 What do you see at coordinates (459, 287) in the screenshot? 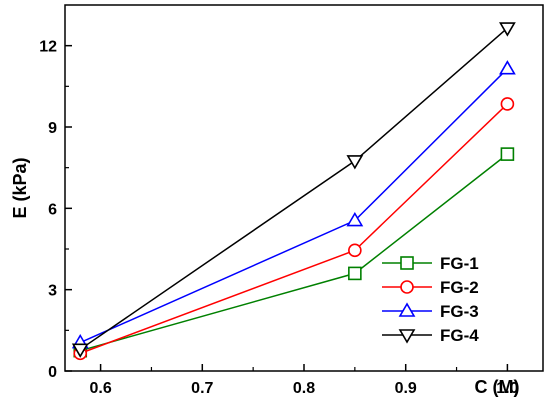
I see `legend-label: FG-2` at bounding box center [459, 287].